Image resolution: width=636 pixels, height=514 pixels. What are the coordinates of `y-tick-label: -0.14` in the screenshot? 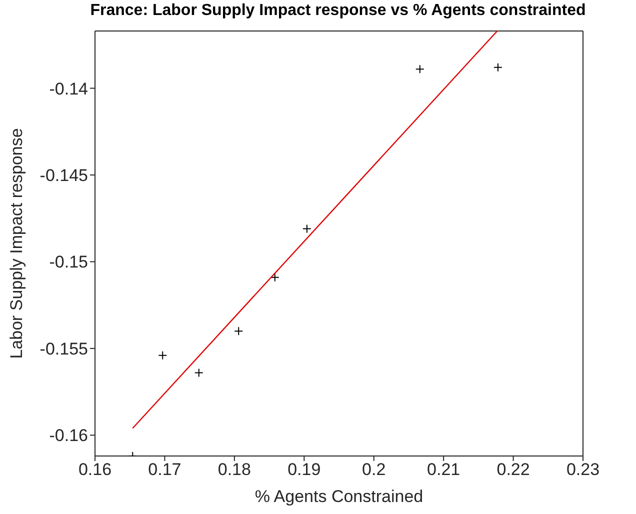 It's located at (68, 88).